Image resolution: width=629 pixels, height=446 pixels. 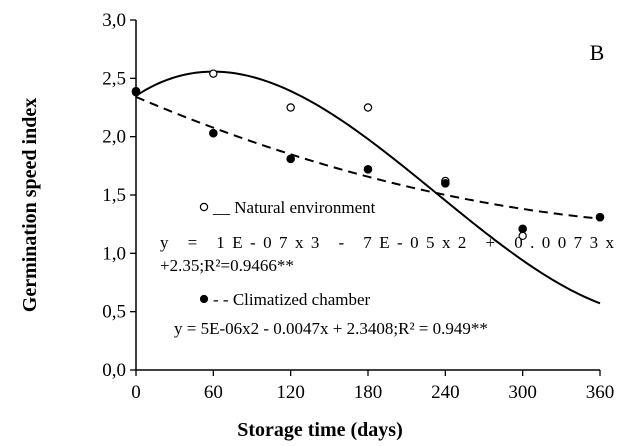 I want to click on x-tick-label: 360, so click(x=600, y=392).